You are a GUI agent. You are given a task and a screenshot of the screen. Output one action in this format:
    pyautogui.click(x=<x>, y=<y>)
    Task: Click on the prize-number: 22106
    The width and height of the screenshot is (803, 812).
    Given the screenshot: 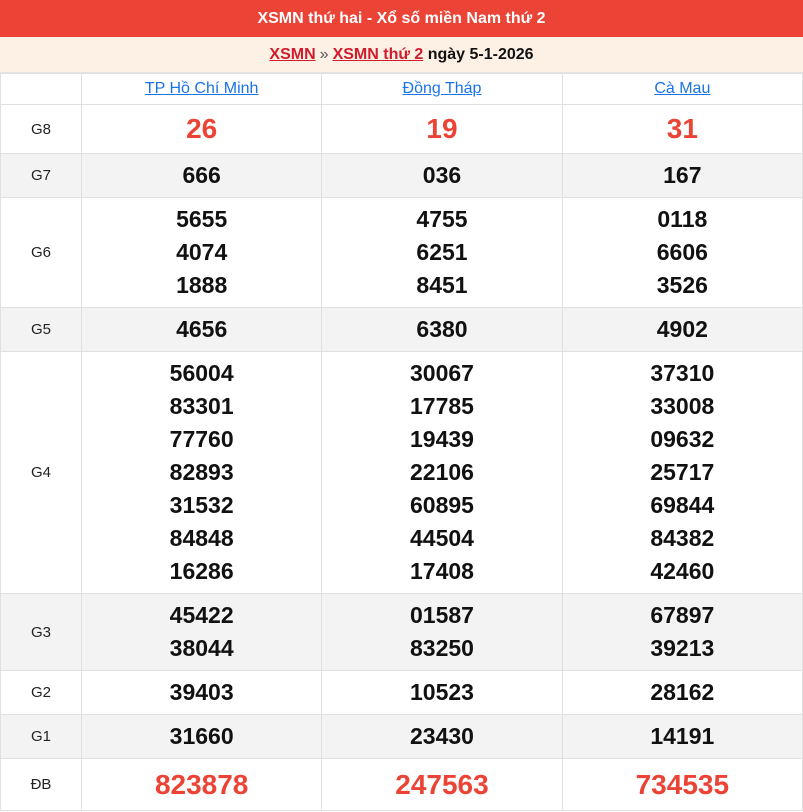 What is the action you would take?
    pyautogui.click(x=442, y=472)
    